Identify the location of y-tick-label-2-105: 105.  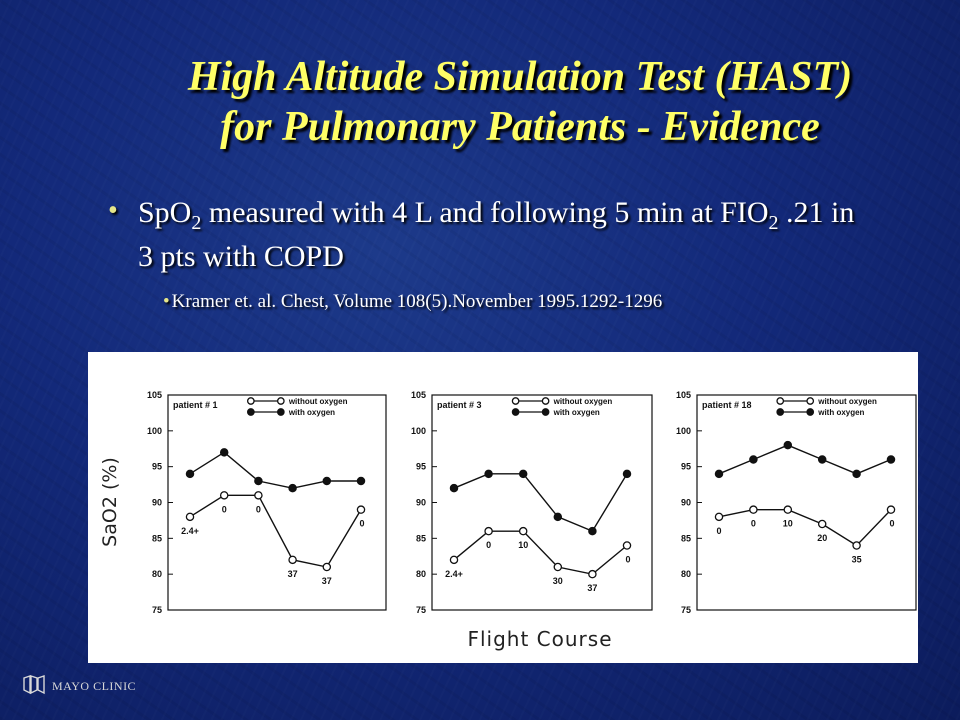
(418, 395).